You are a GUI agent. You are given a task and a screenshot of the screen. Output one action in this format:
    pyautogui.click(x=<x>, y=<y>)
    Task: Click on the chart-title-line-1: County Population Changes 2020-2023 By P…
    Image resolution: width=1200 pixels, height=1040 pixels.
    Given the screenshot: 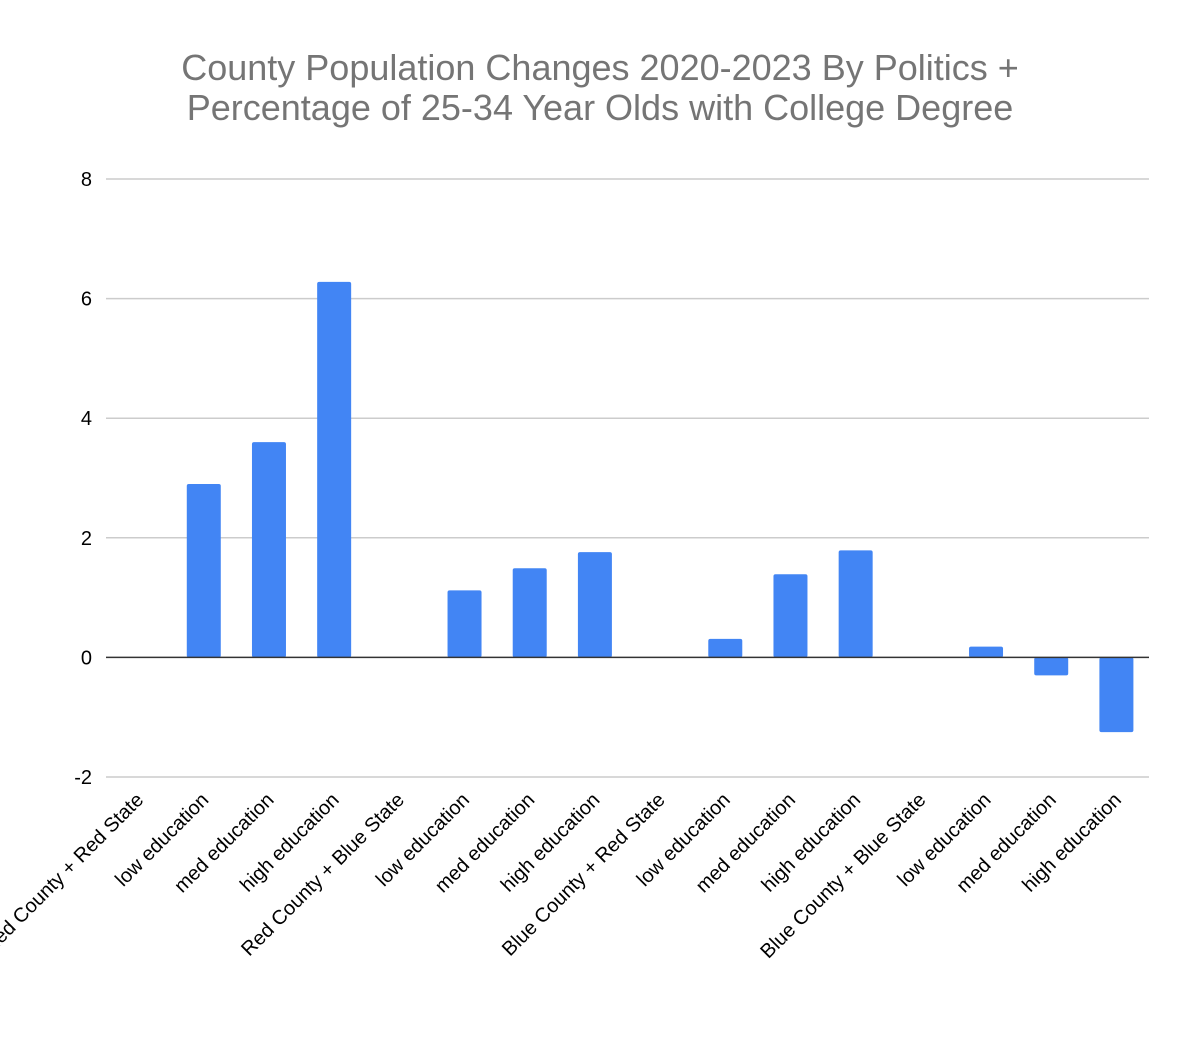 What is the action you would take?
    pyautogui.click(x=600, y=67)
    